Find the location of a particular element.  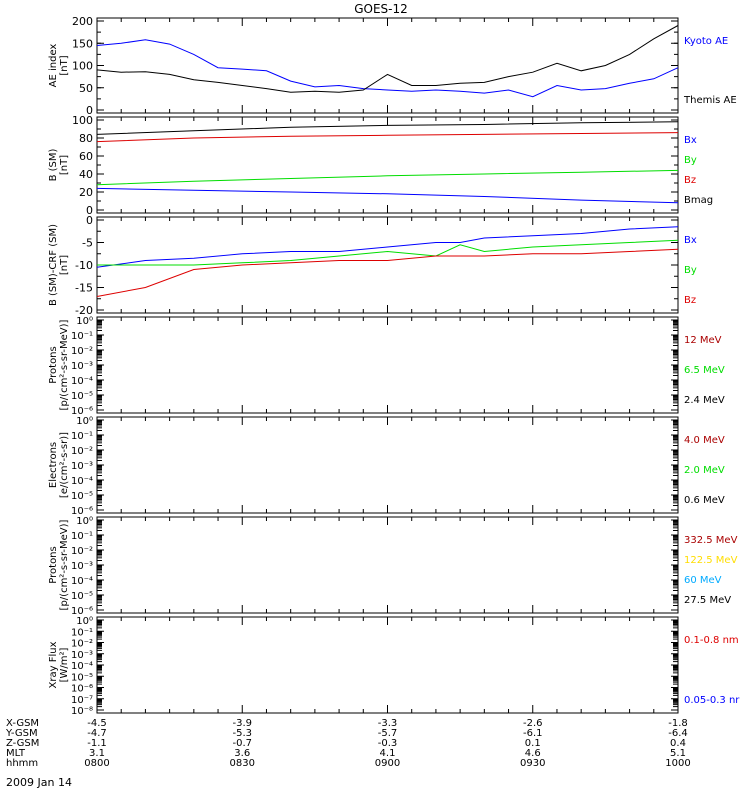

y-axis-label-line: [nT] is located at coordinates (64, 265).